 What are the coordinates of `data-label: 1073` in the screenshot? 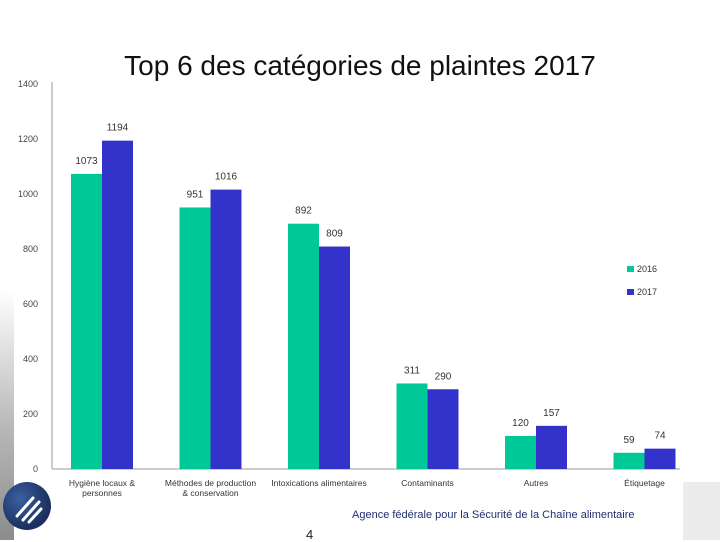 It's located at (86, 161).